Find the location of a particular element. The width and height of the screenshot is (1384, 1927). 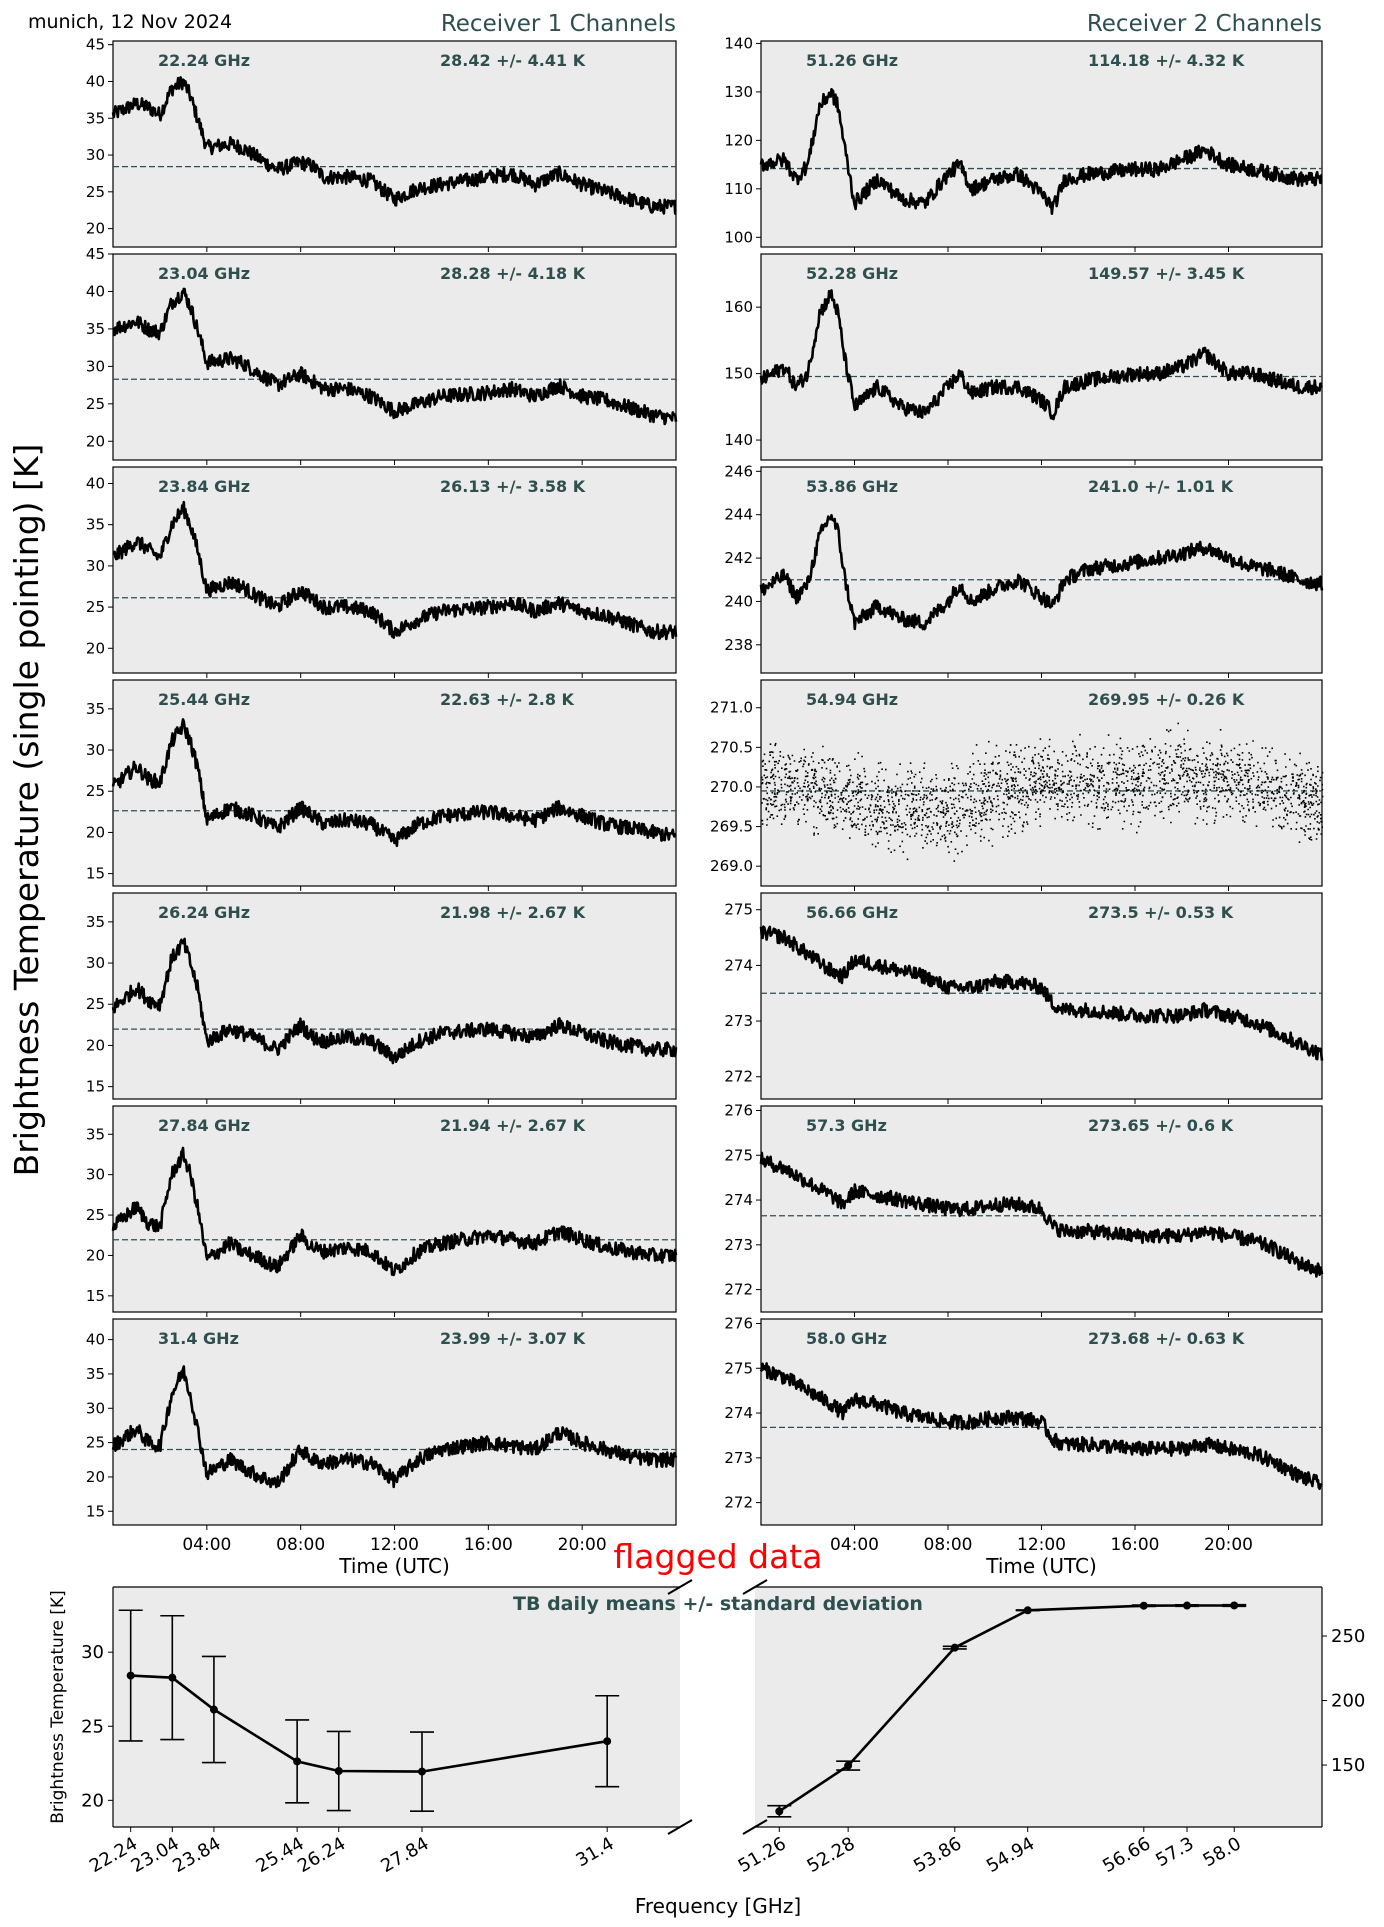

mean-std-label: 28.42 +/- 4.41 K is located at coordinates (513, 60).